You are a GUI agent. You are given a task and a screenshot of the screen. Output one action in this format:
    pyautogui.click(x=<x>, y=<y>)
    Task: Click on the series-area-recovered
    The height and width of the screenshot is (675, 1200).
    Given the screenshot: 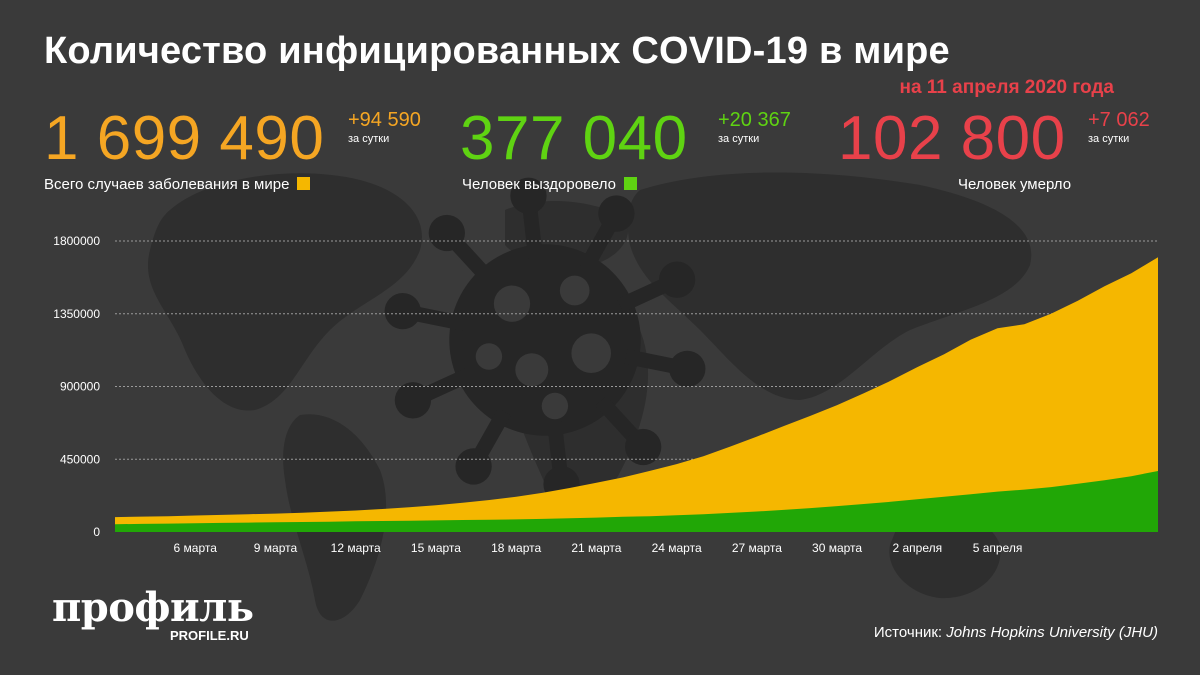 What is the action you would take?
    pyautogui.click(x=636, y=501)
    